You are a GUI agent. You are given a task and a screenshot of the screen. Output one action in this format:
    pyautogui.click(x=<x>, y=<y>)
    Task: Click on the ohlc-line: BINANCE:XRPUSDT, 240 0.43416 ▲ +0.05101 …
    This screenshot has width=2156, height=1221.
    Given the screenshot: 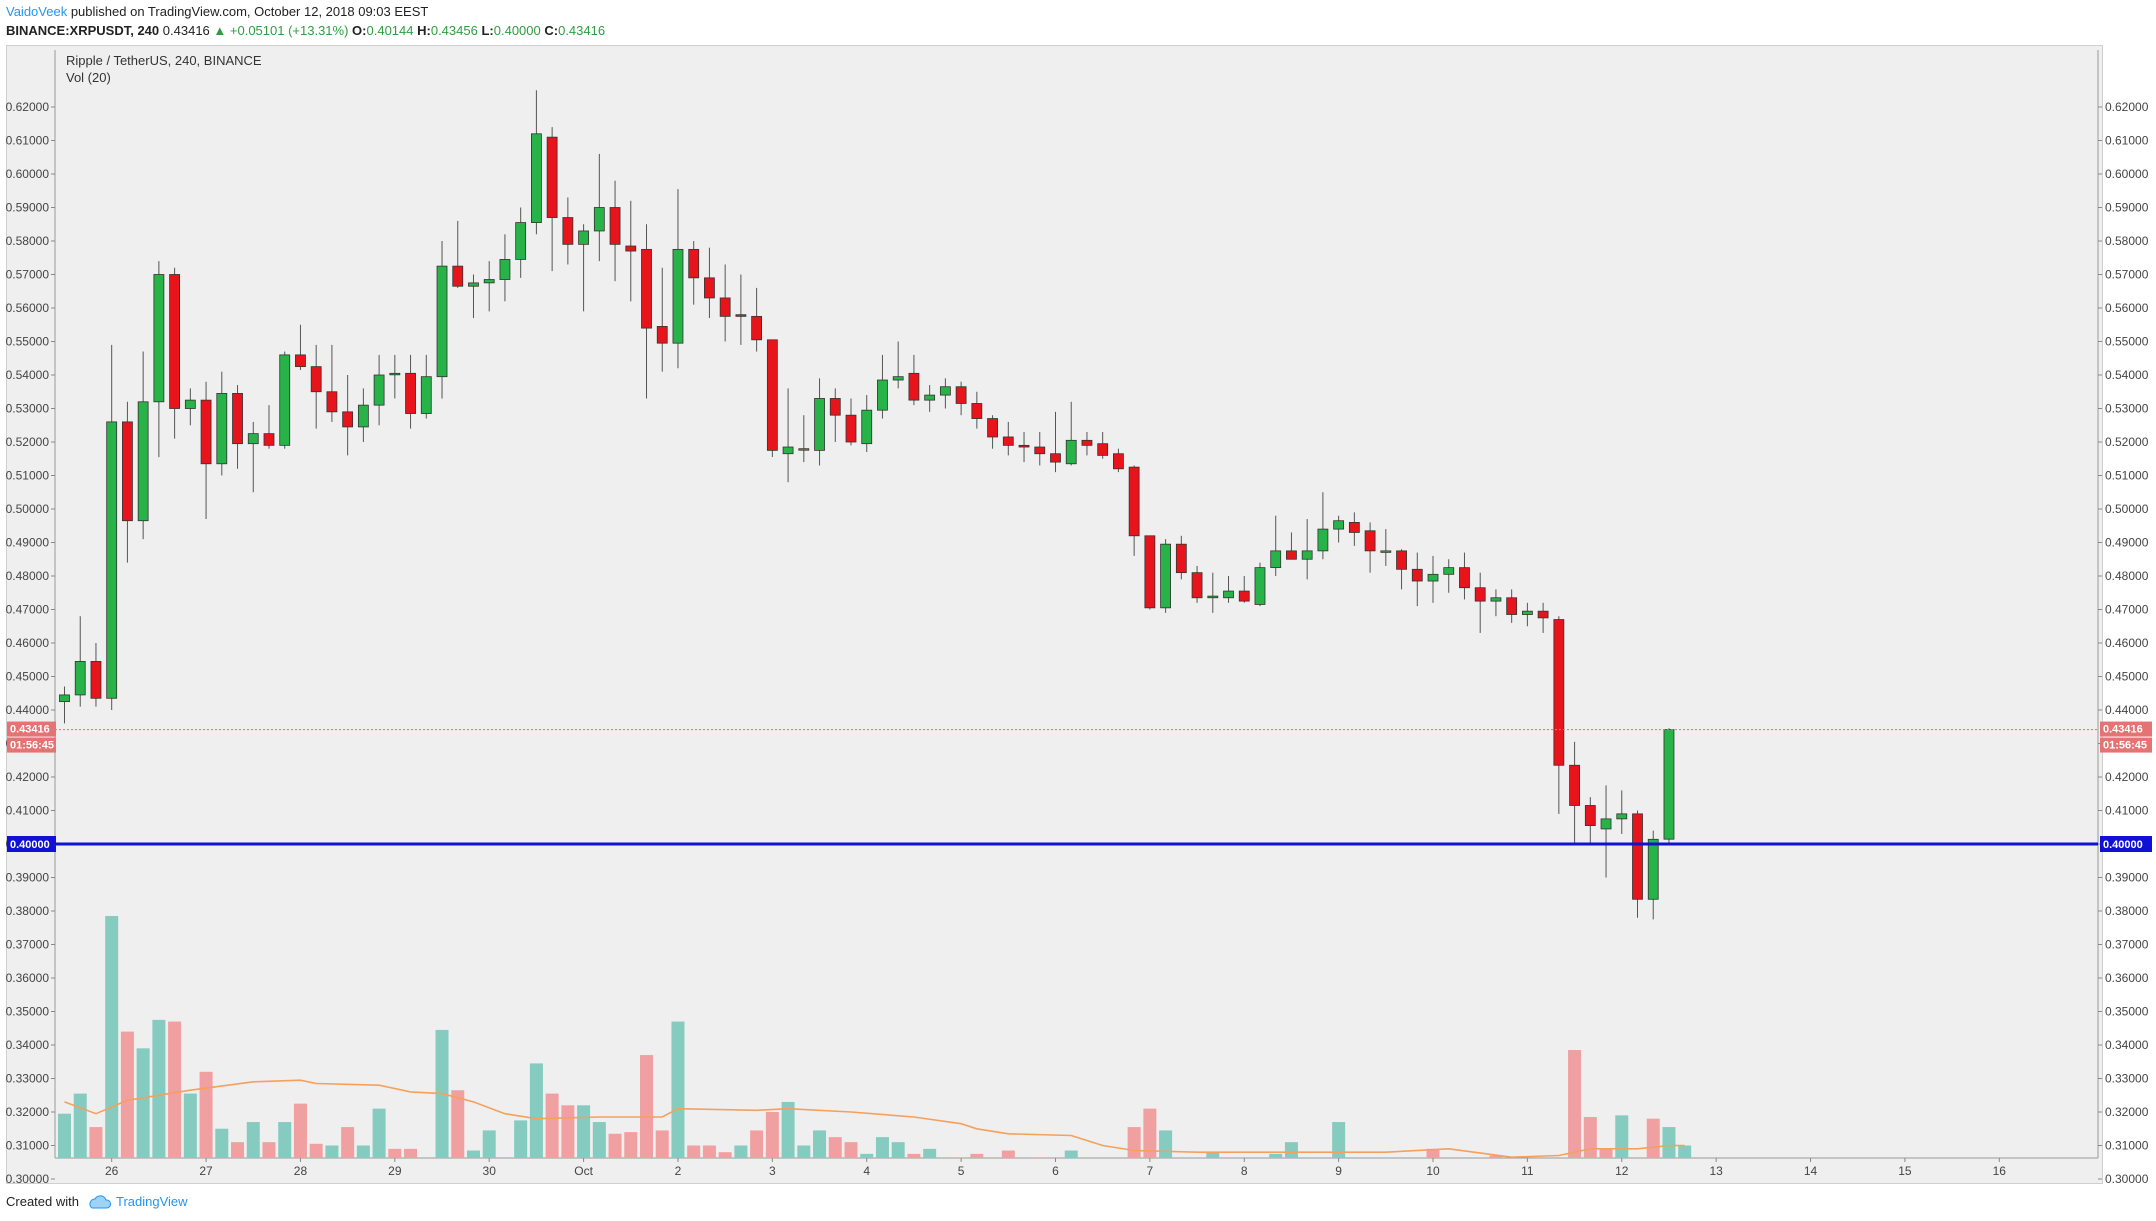 What is the action you would take?
    pyautogui.click(x=305, y=30)
    